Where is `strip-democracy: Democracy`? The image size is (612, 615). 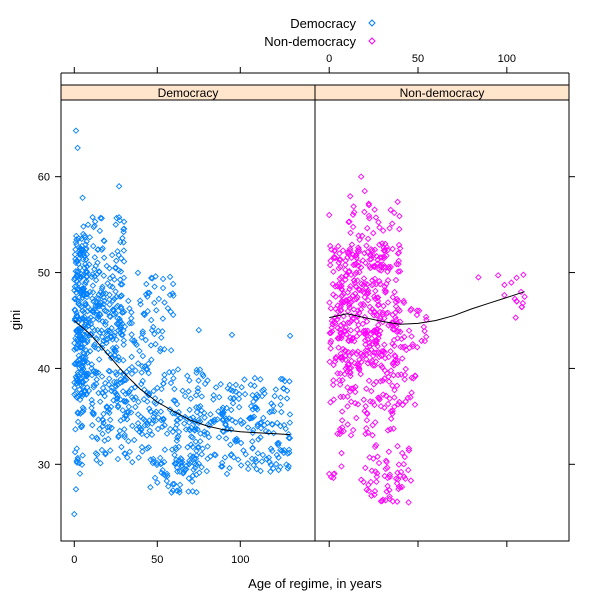 strip-democracy: Democracy is located at coordinates (188, 92).